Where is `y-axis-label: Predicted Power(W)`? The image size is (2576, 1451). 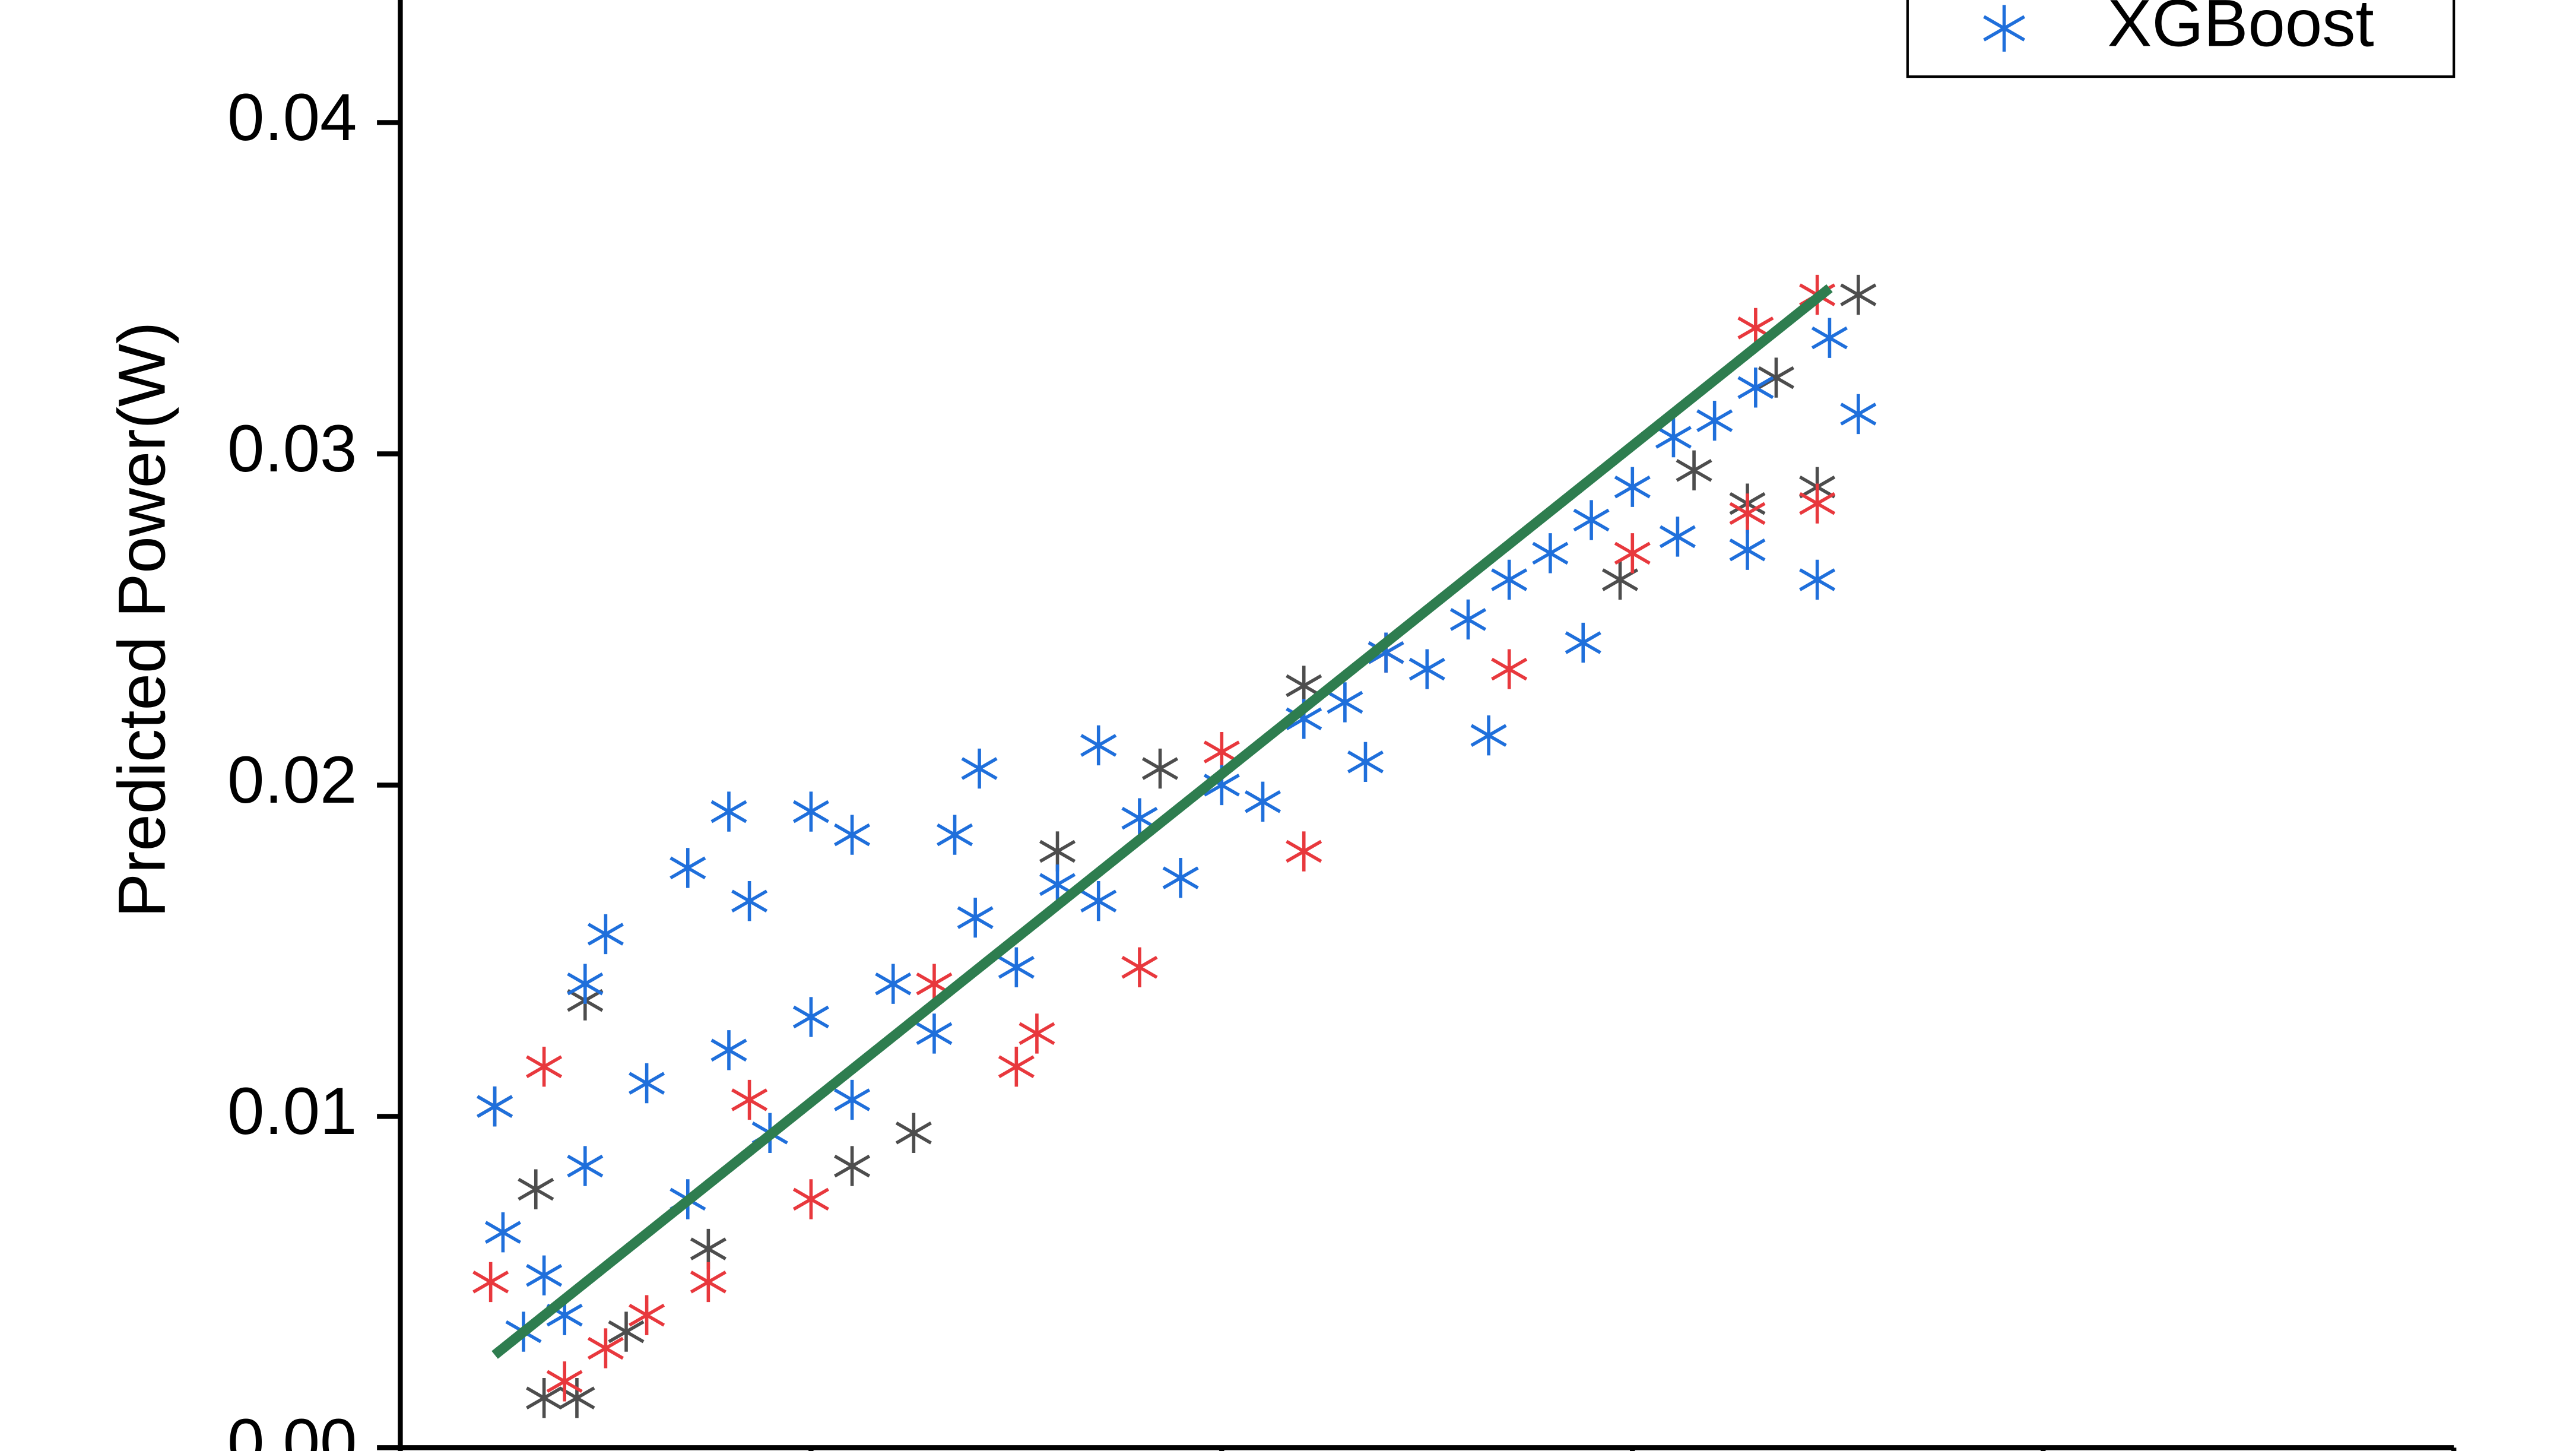 y-axis-label: Predicted Power(W) is located at coordinates (141, 620).